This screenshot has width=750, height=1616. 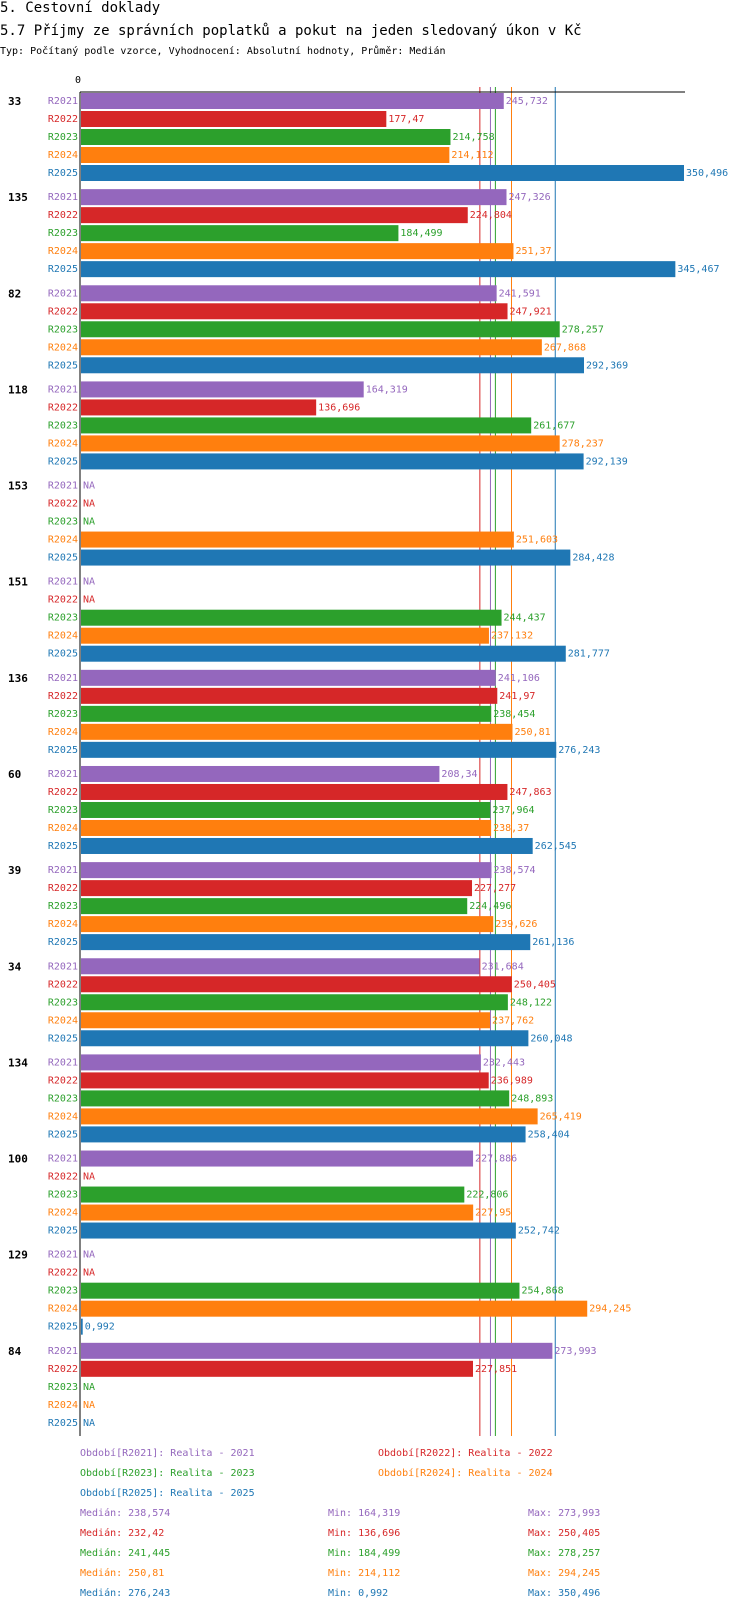 I want to click on value-label: 227,886, so click(x=496, y=1159).